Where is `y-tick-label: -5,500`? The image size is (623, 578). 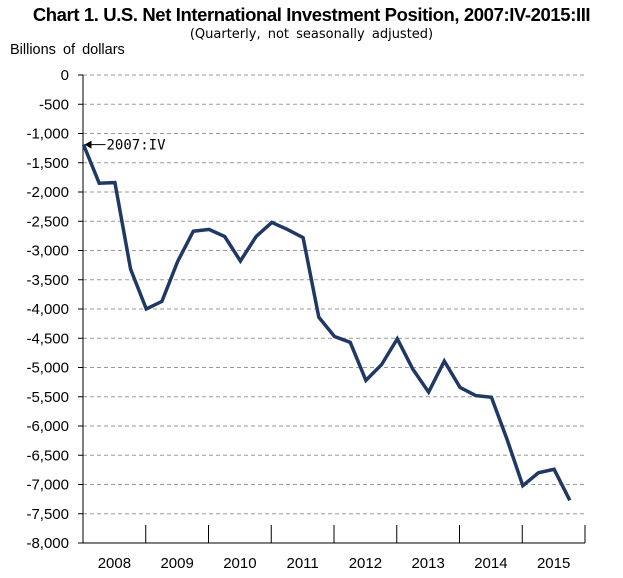
y-tick-label: -5,500 is located at coordinates (47, 397).